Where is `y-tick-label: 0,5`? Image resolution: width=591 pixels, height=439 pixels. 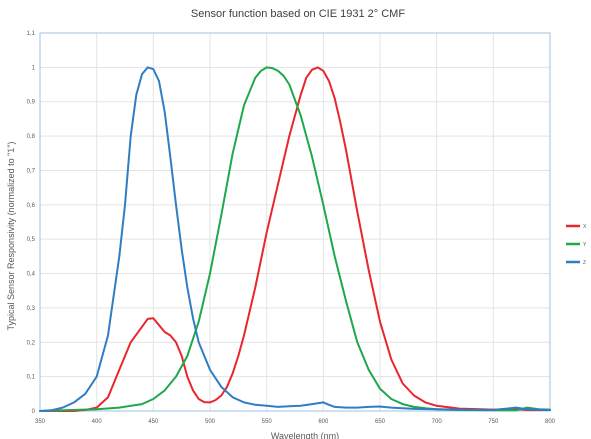 y-tick-label: 0,5 is located at coordinates (31, 240).